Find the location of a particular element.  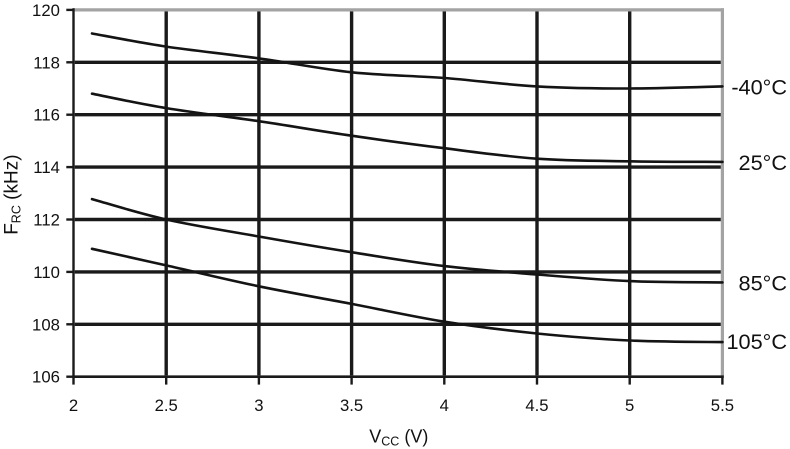

svg-text: 4.5 is located at coordinates (536, 405).